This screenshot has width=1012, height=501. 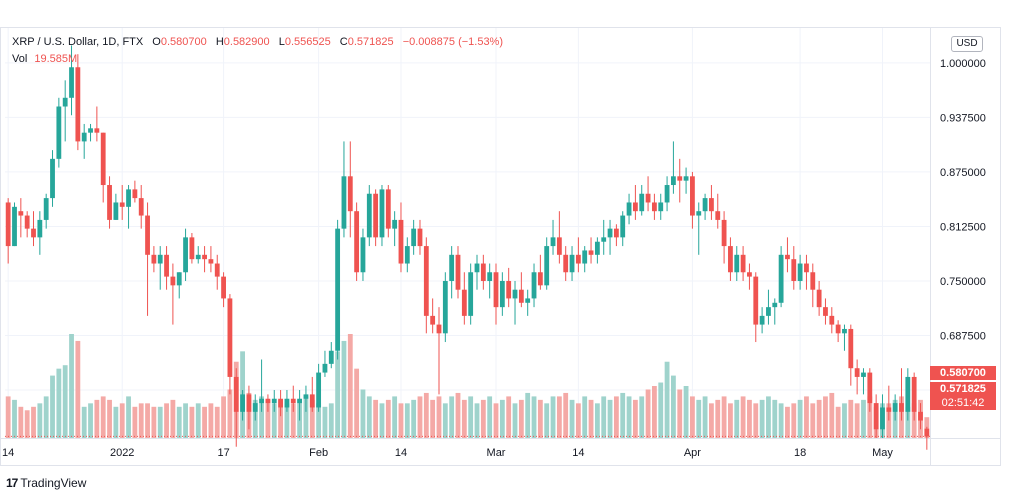 What do you see at coordinates (343, 42) in the screenshot?
I see `close-label: C` at bounding box center [343, 42].